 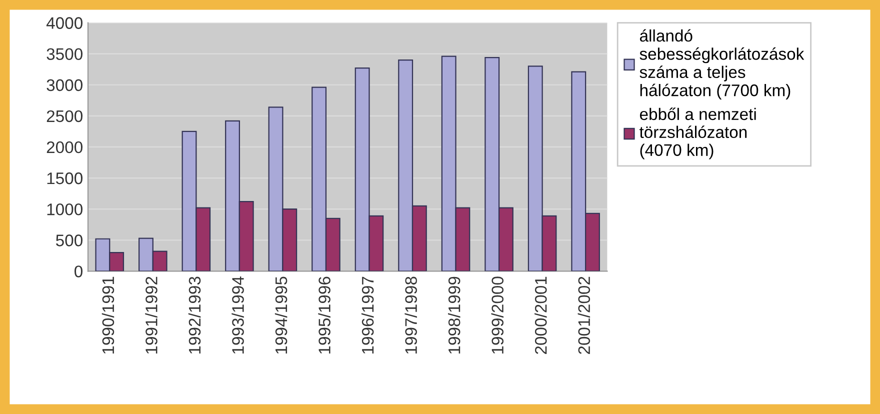 I want to click on y-tick-label: 2500, so click(x=64, y=116).